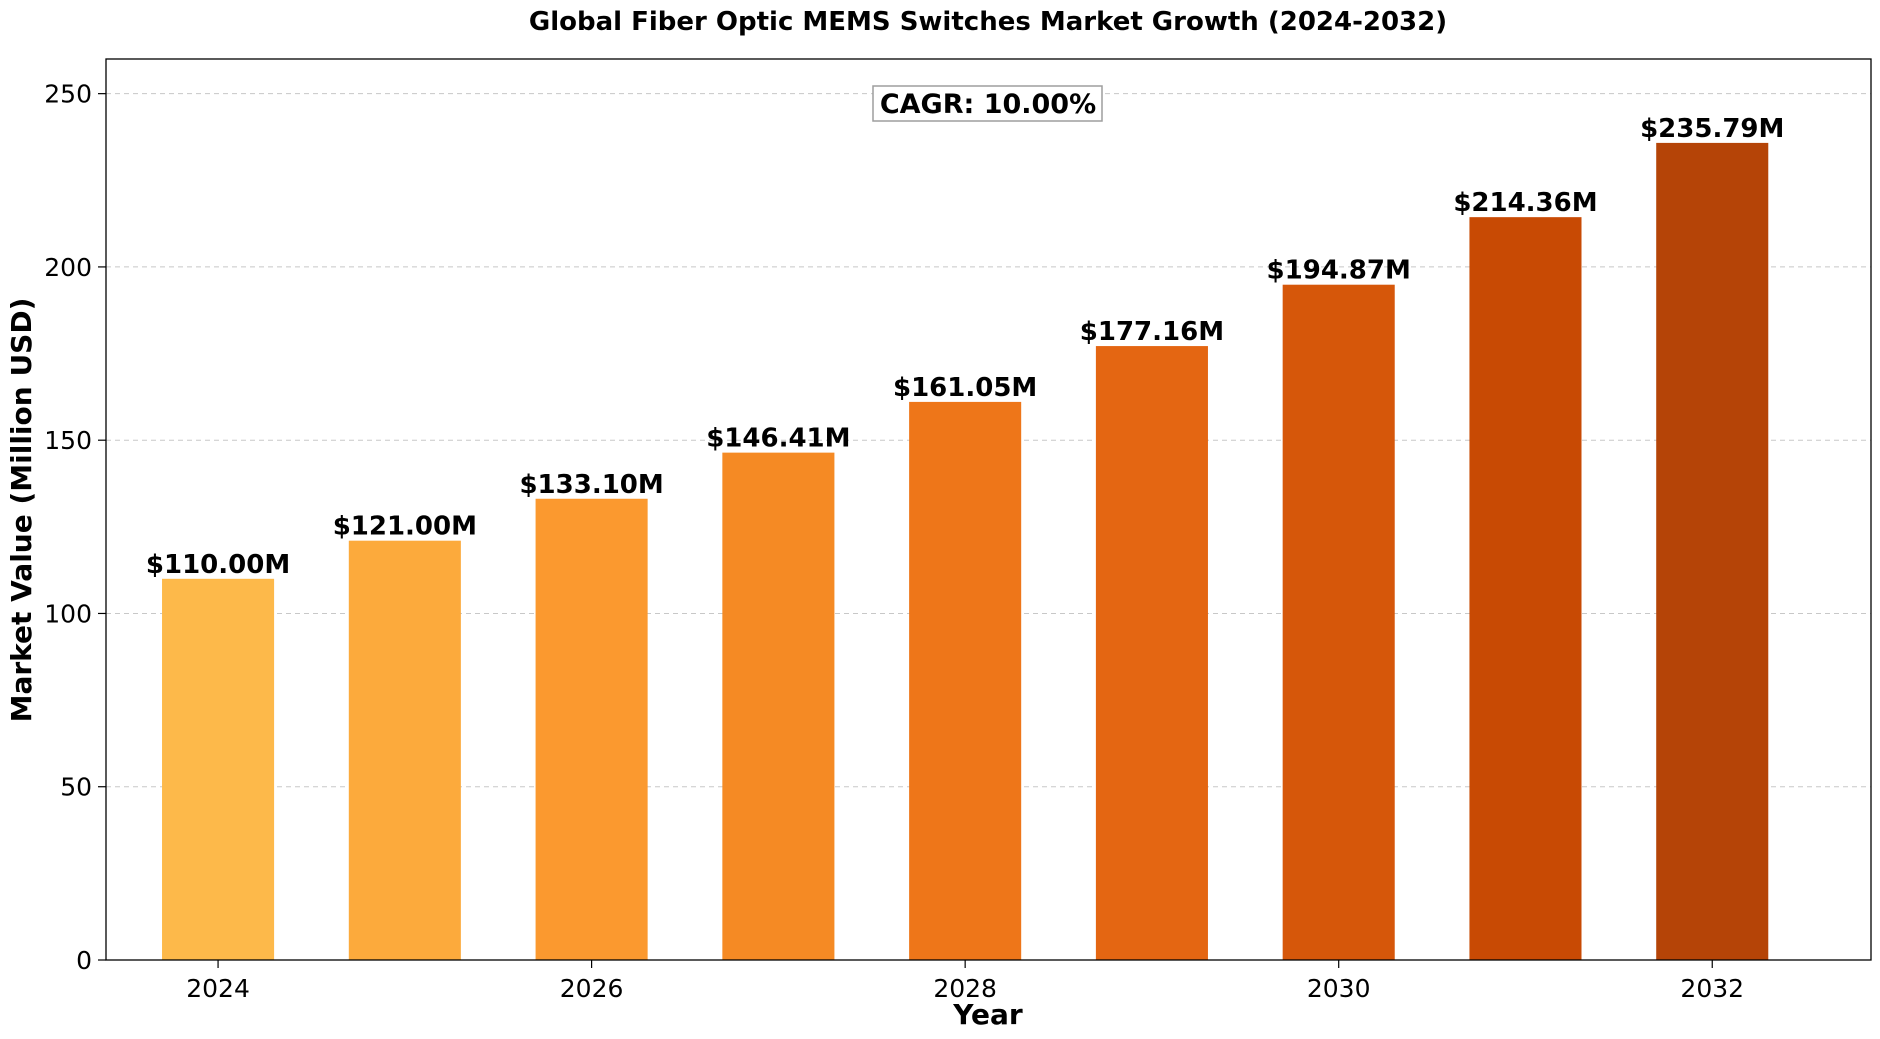  What do you see at coordinates (68, 613) in the screenshot?
I see `y-tick-label: 100` at bounding box center [68, 613].